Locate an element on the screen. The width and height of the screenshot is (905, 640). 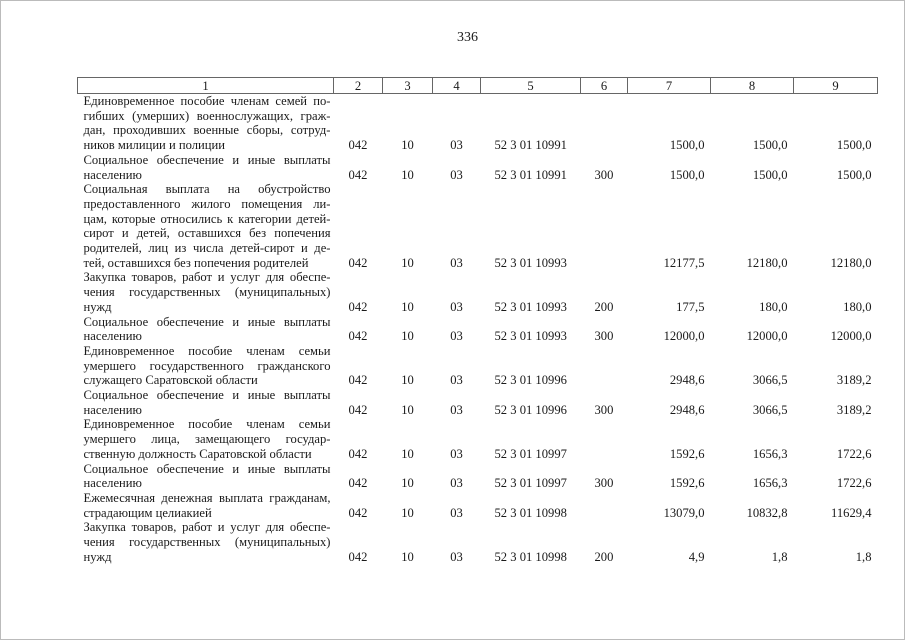
description-line: Единовременное пособие членам семей по- is located at coordinates (207, 101).